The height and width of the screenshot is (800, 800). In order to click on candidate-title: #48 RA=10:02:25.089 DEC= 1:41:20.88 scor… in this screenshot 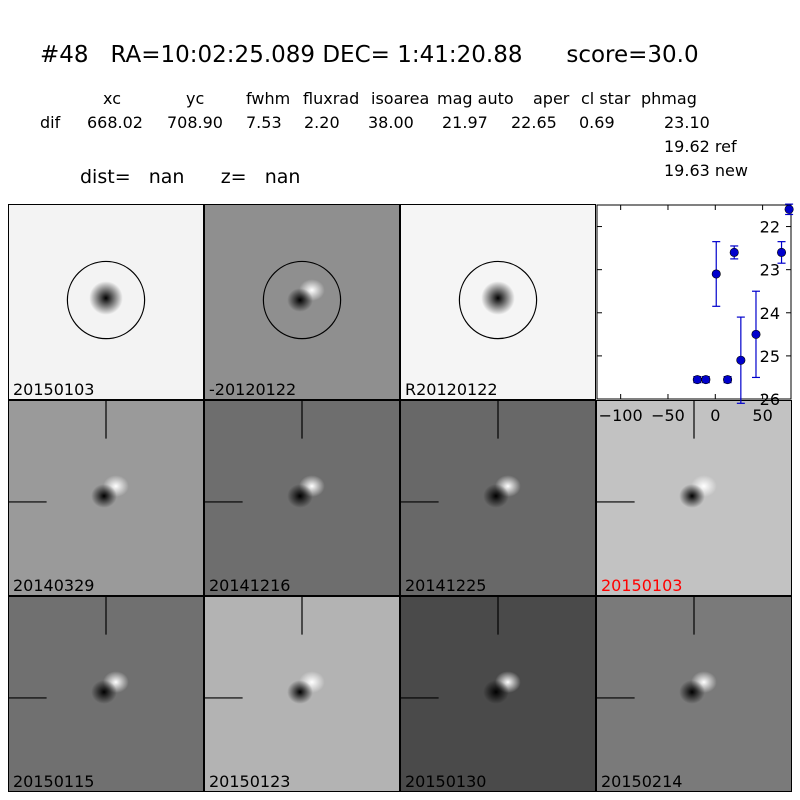, I will do `click(369, 55)`.